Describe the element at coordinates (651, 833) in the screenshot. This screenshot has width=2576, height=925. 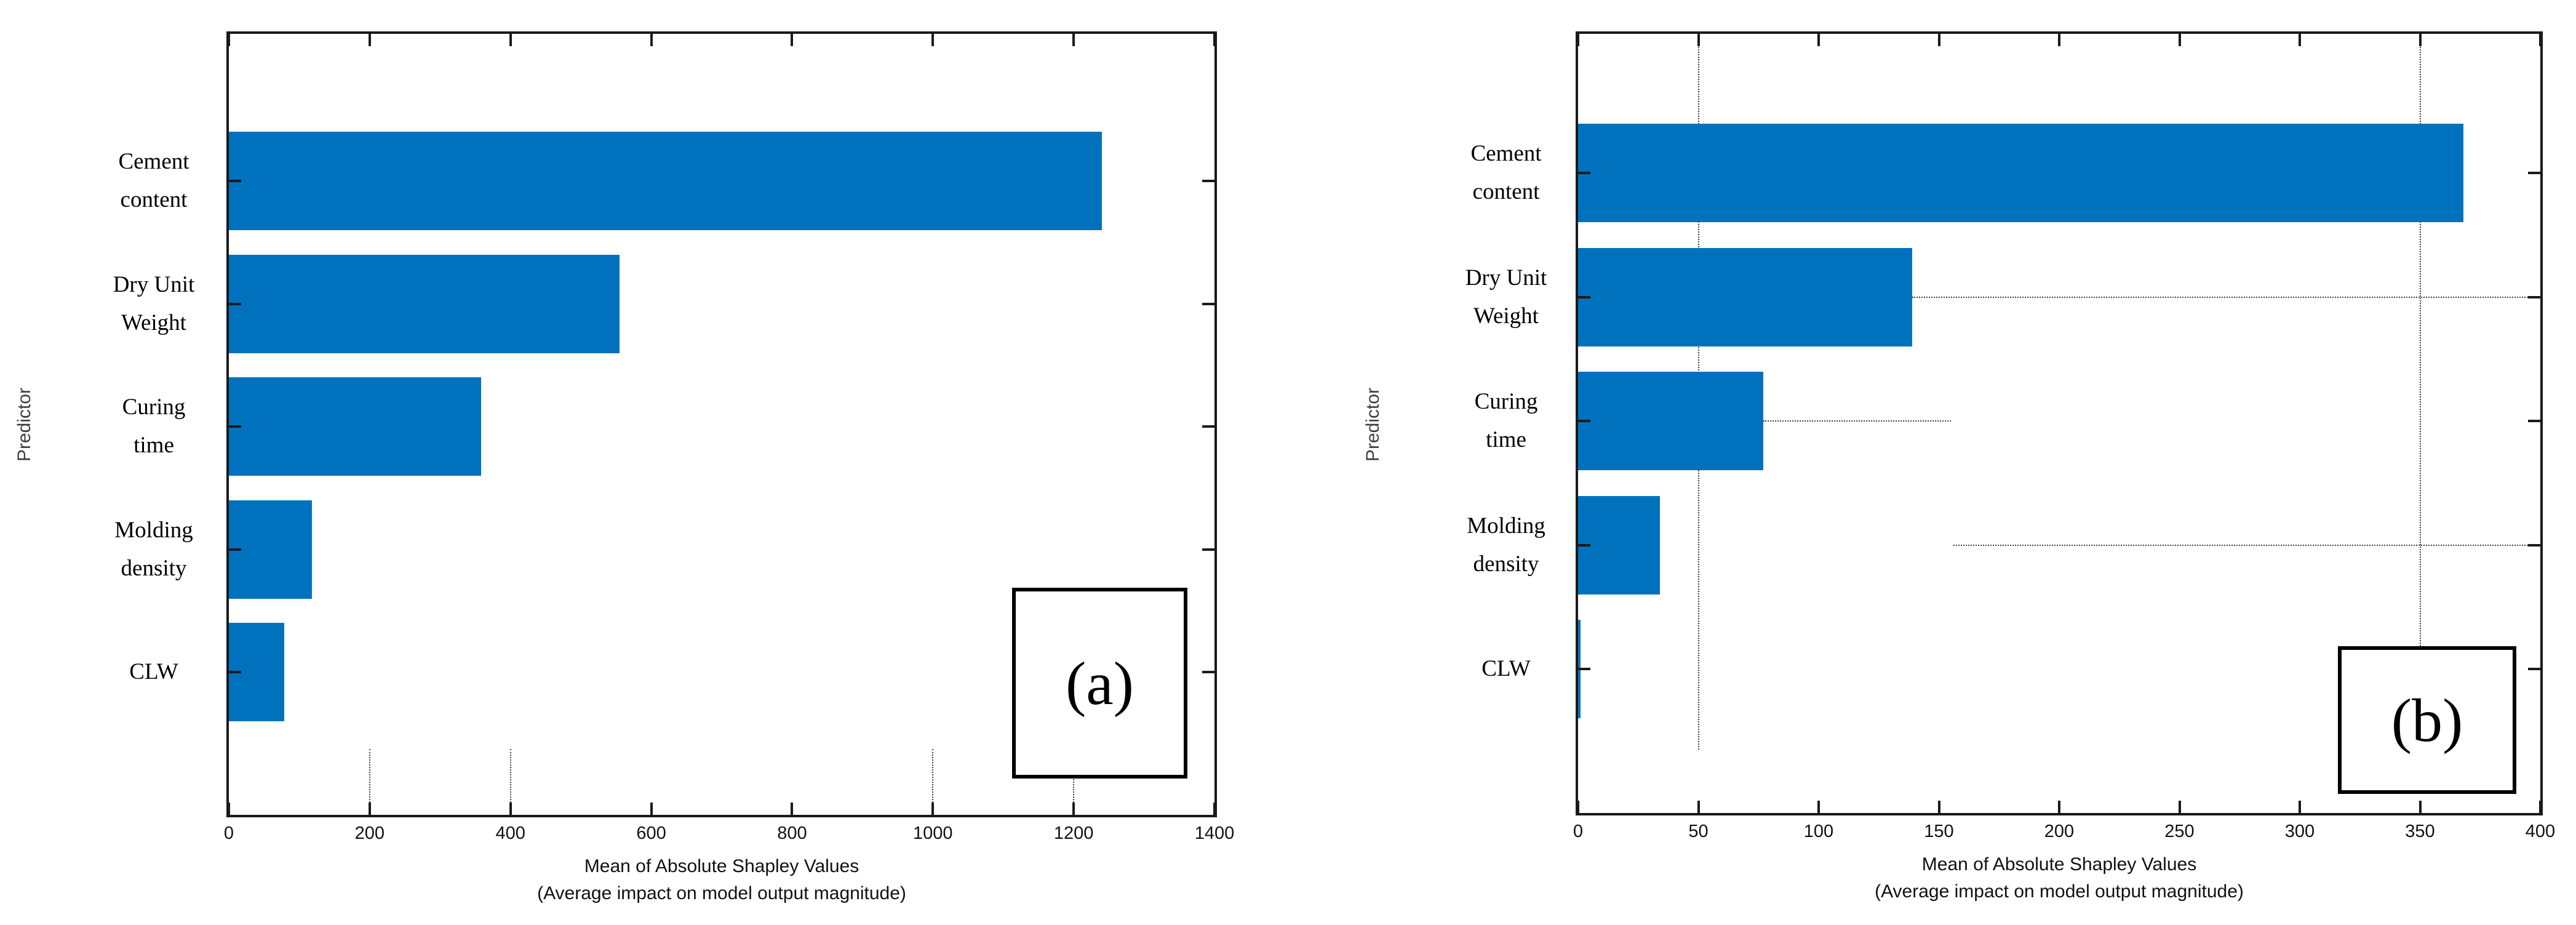
I see `x-tick-label: 600` at that location.